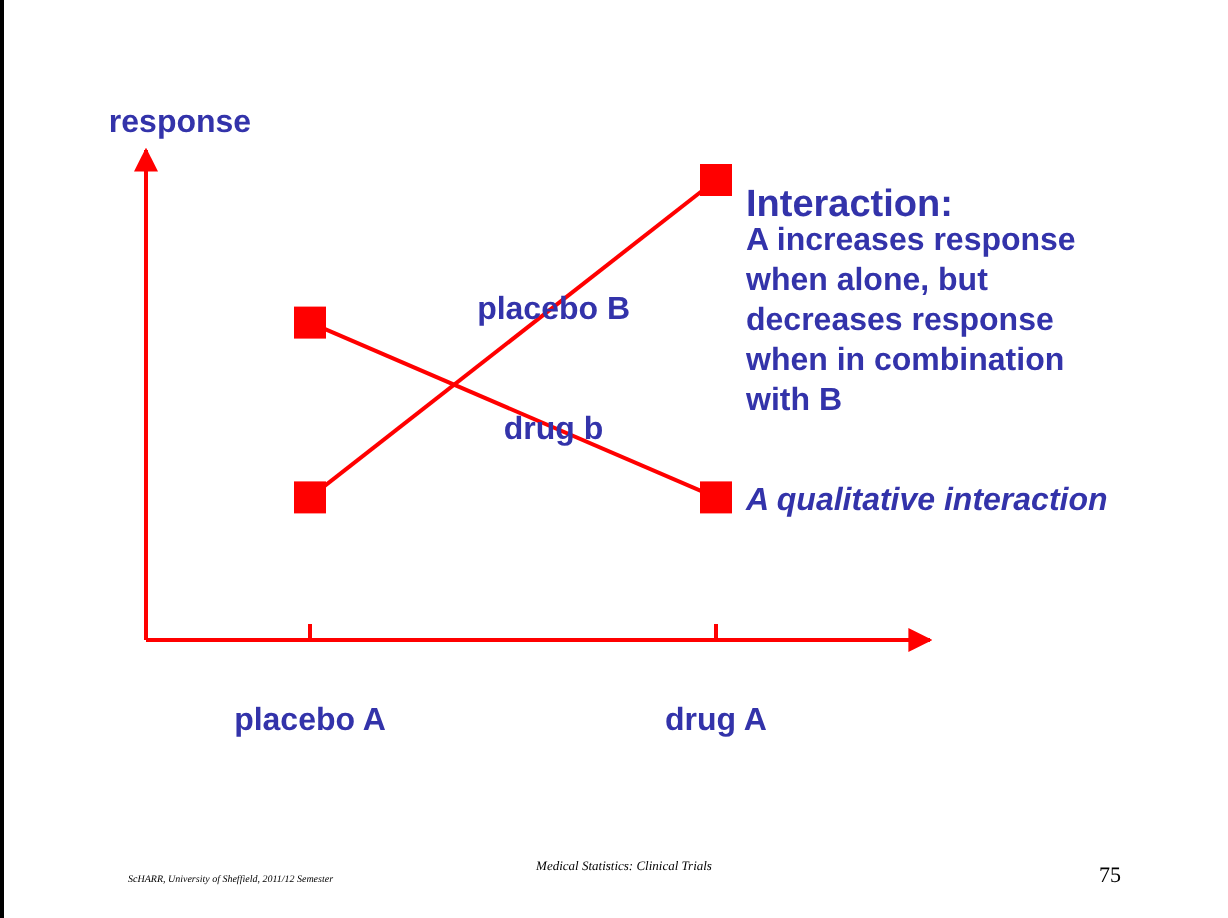 The width and height of the screenshot is (1228, 918). What do you see at coordinates (310, 721) in the screenshot?
I see `x-tick-label: placebo A` at bounding box center [310, 721].